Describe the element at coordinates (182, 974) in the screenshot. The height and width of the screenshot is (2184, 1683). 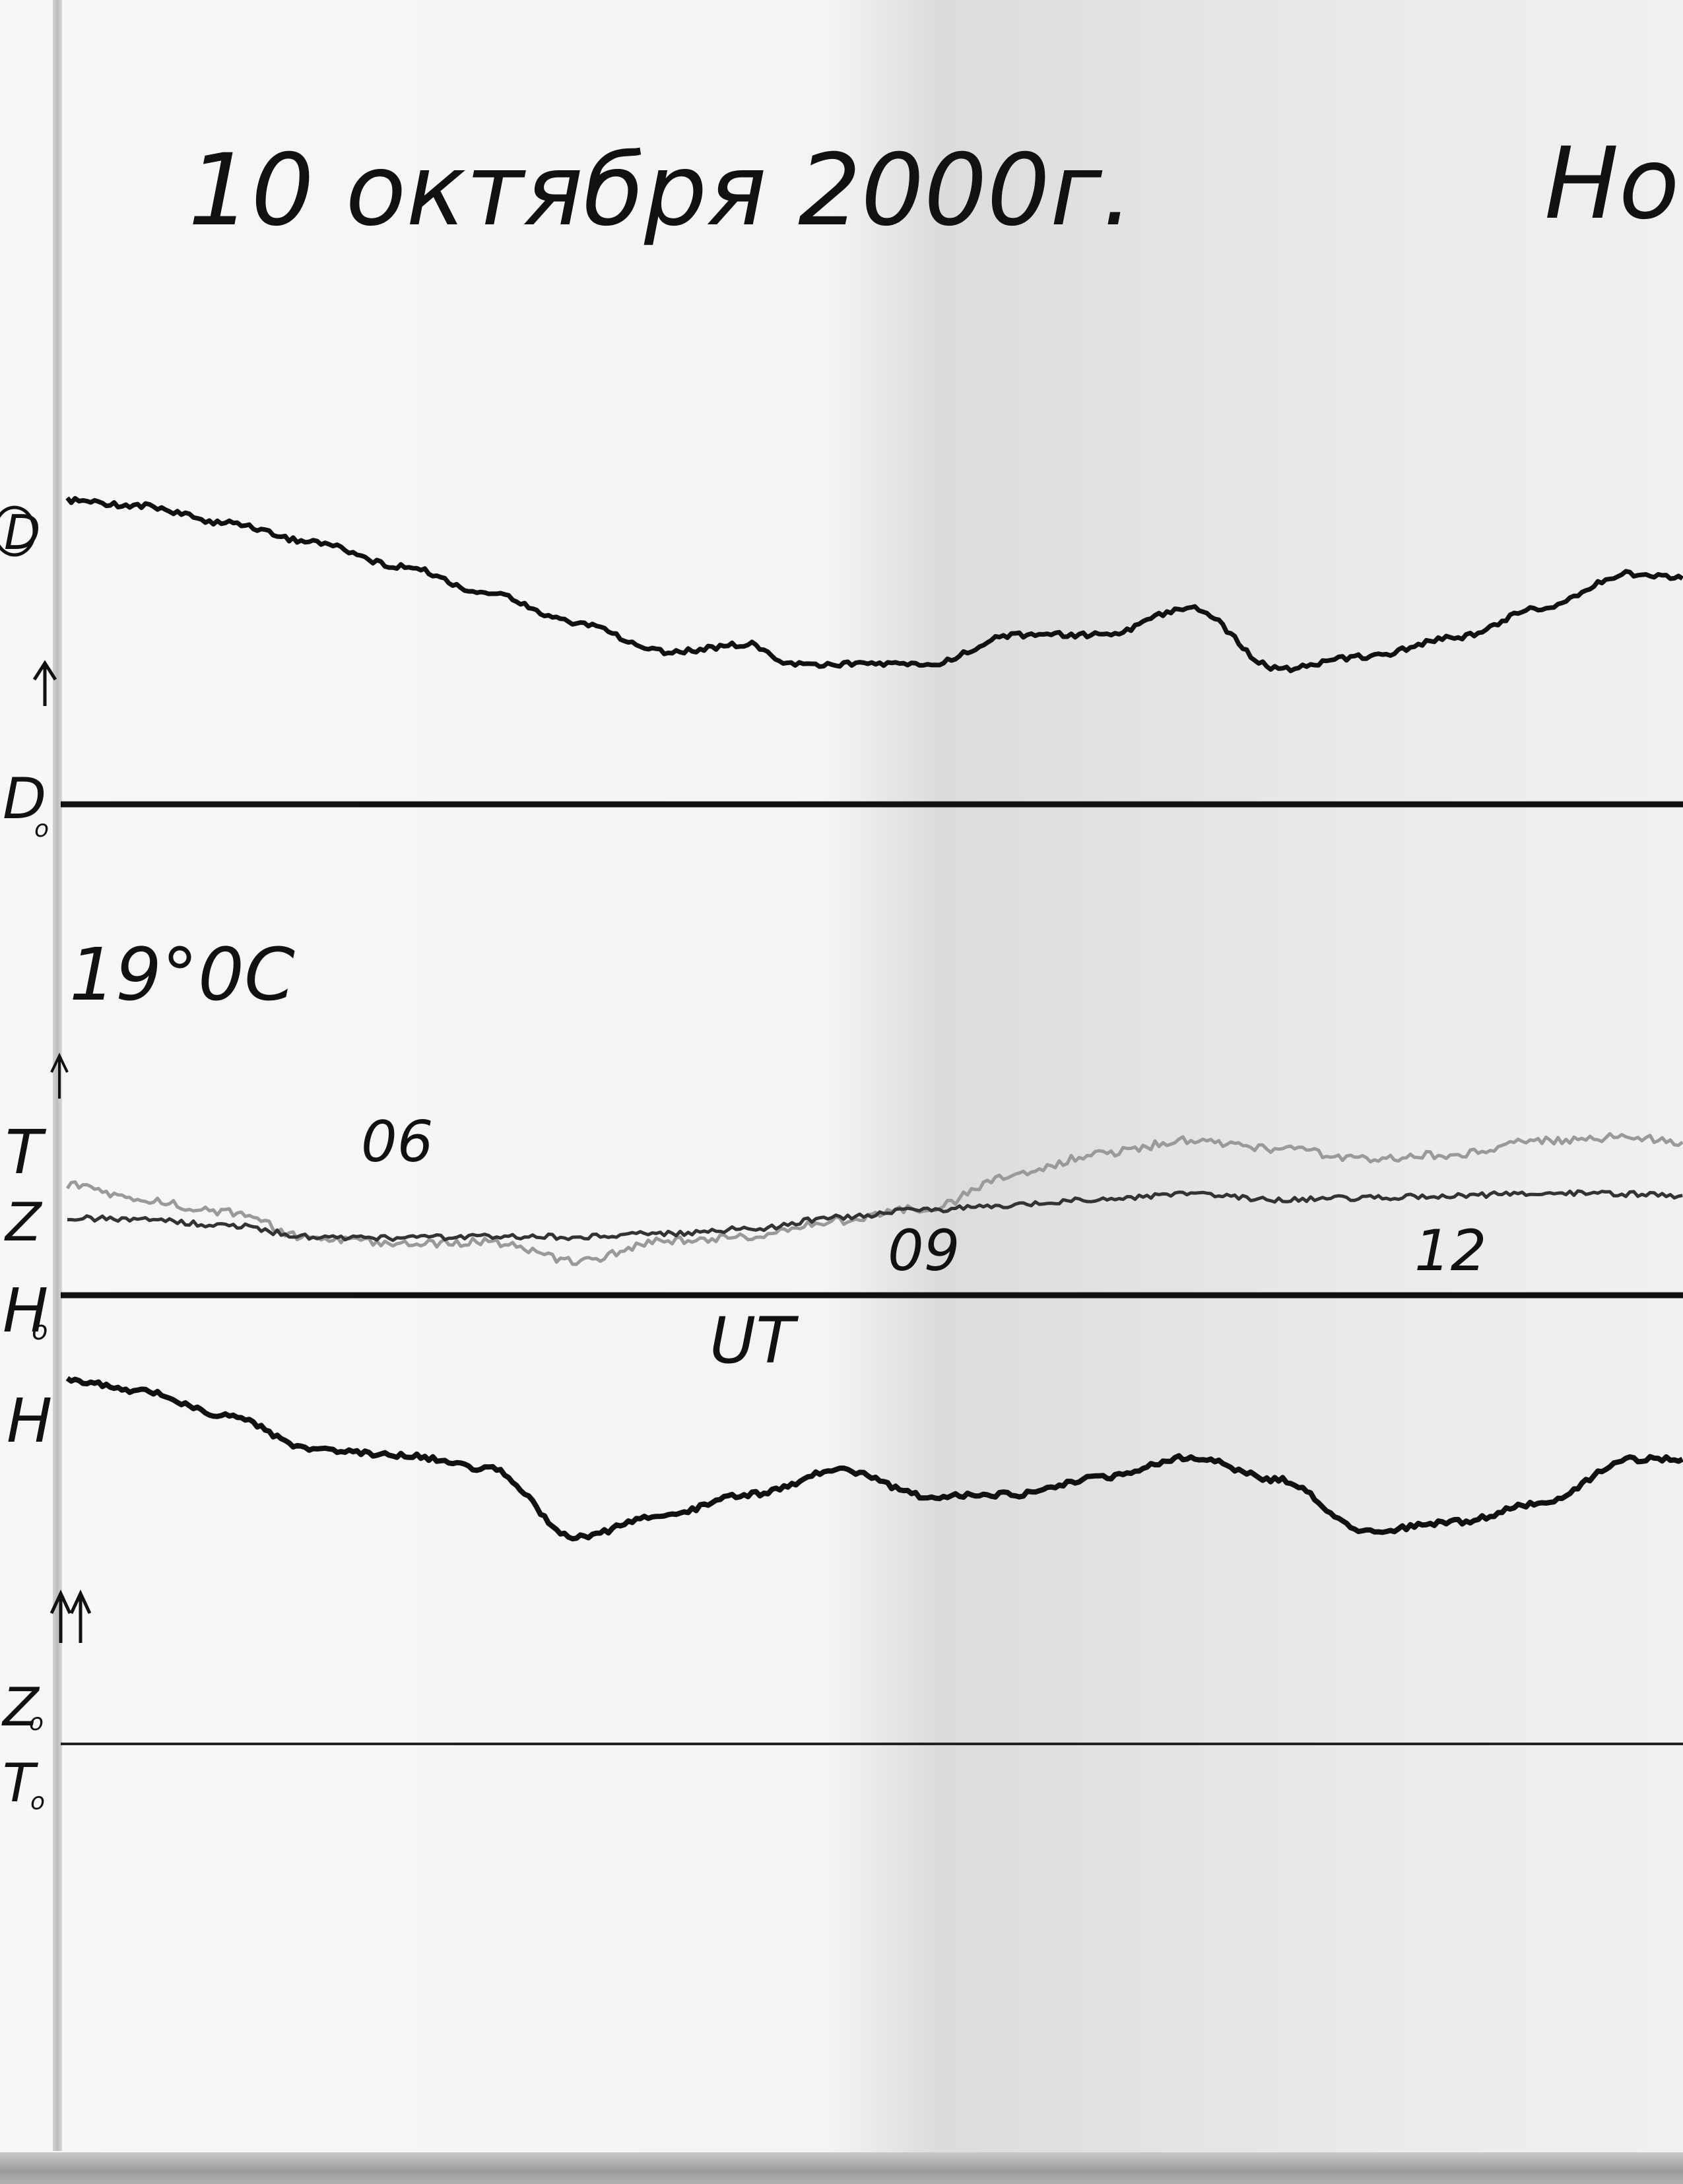
I see `temperature-note: 19°0C` at that location.